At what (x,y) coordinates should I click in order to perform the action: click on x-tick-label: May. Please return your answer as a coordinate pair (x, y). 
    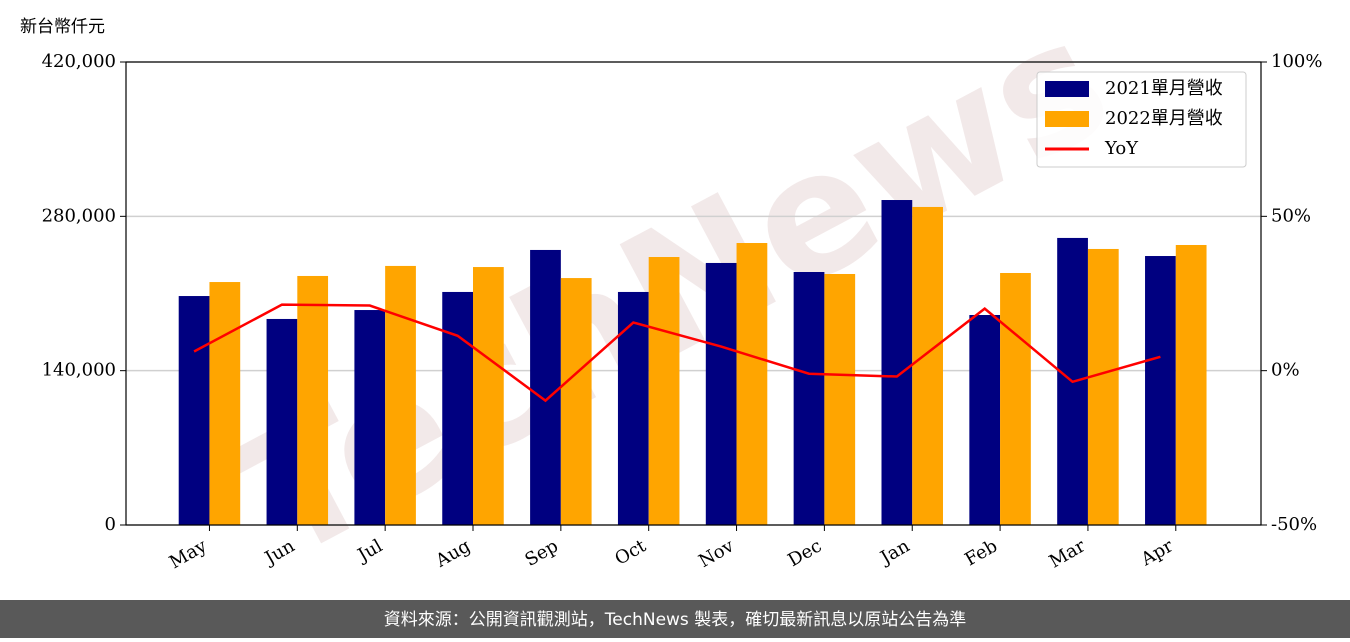
    Looking at the image, I should click on (188, 554).